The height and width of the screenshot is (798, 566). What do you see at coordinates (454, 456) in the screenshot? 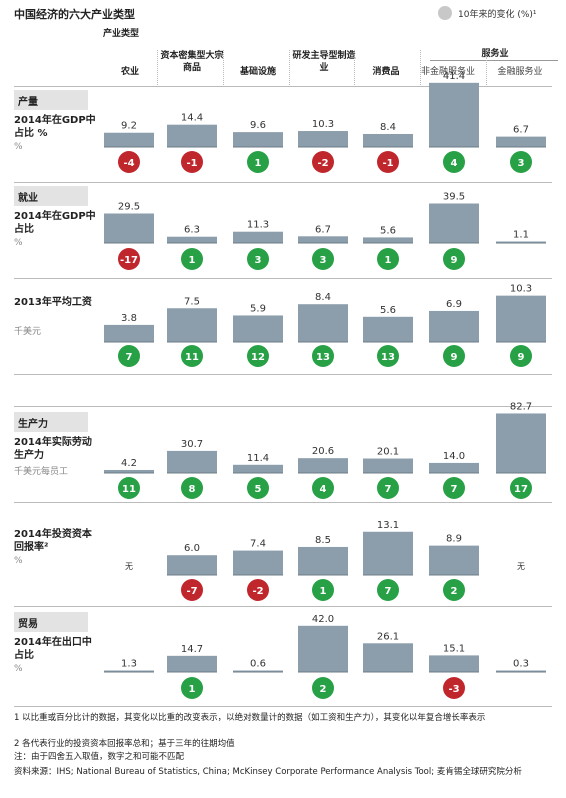
I see `data-label: 14.0` at bounding box center [454, 456].